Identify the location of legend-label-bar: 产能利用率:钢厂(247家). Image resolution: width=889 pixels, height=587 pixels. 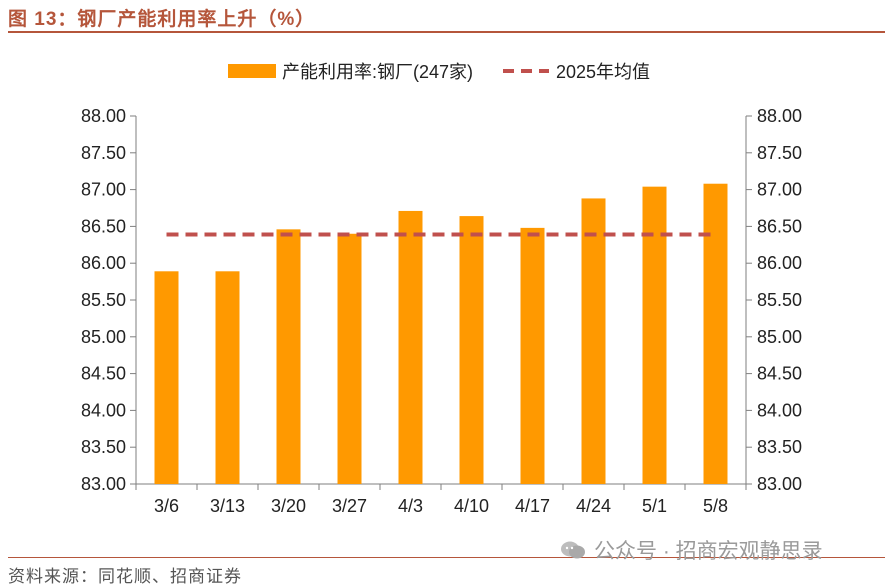
(377, 72).